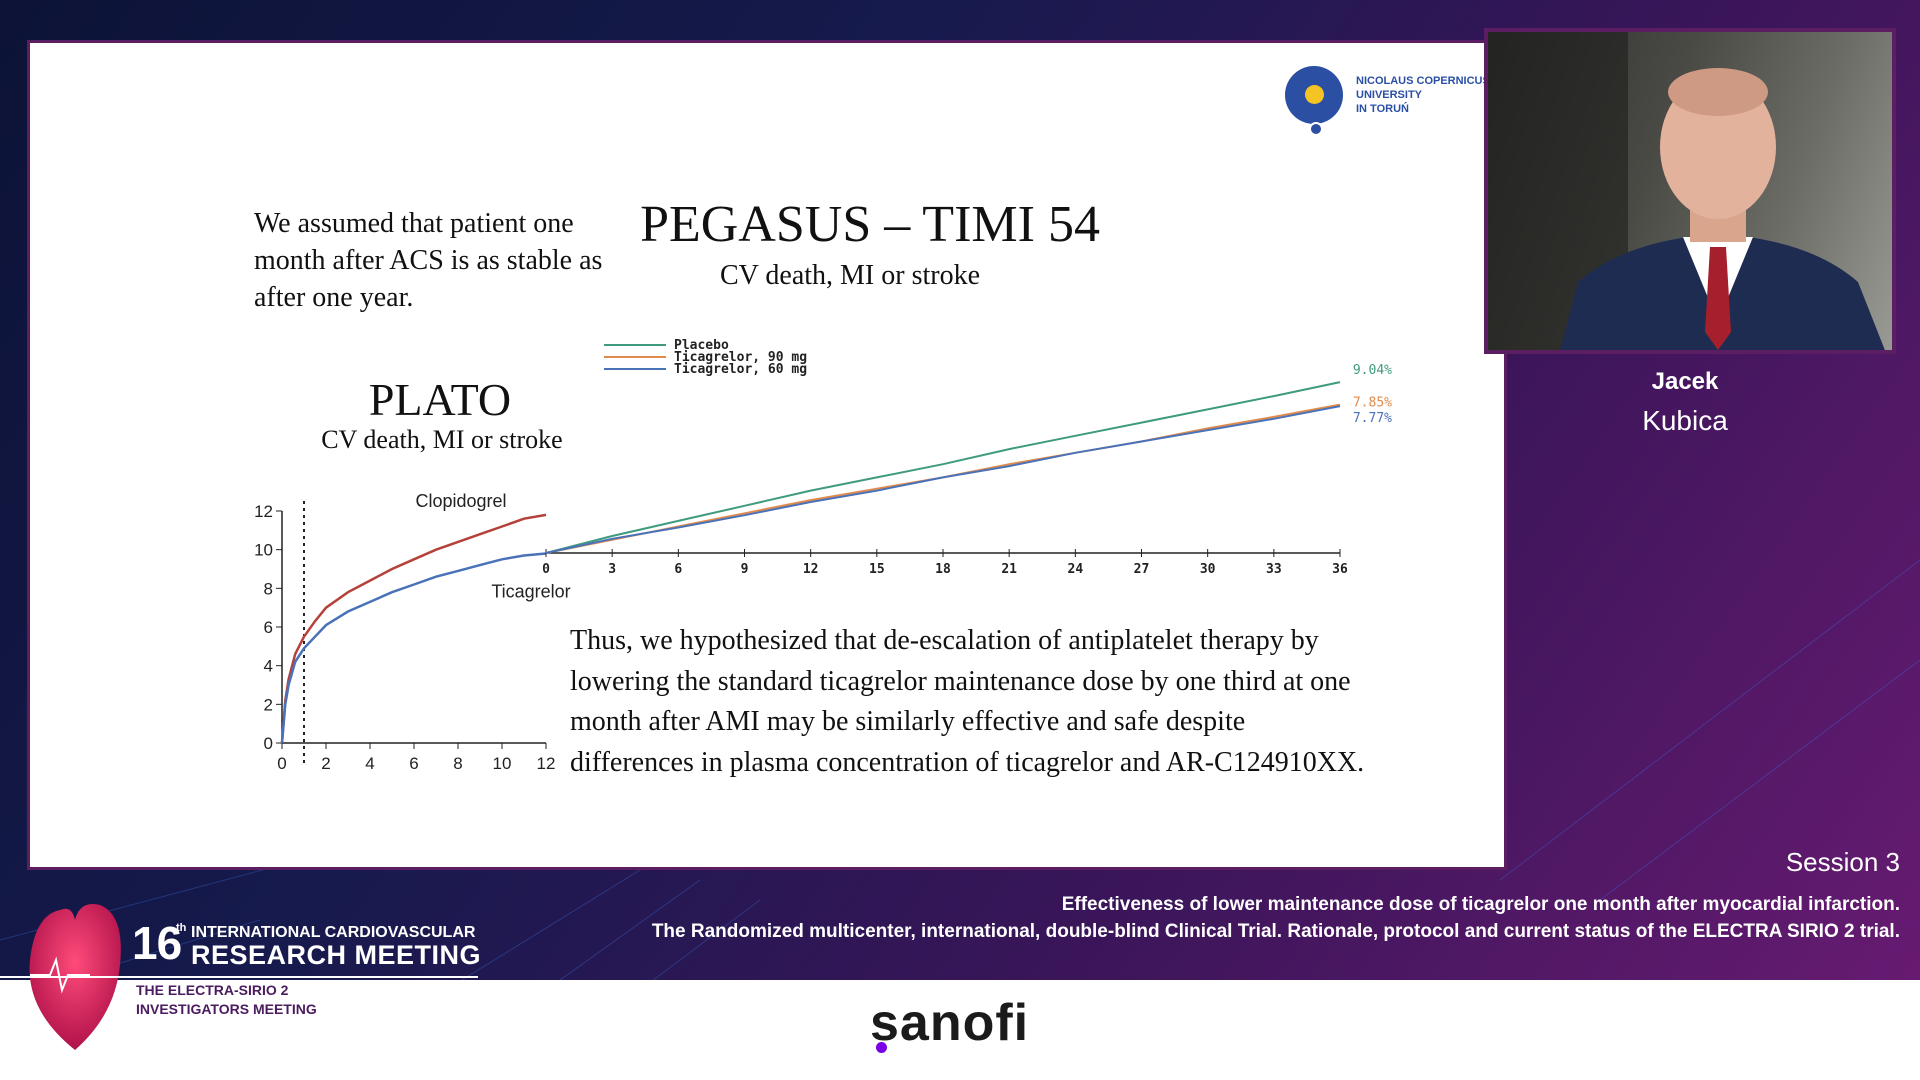 The width and height of the screenshot is (1920, 1080). What do you see at coordinates (157, 943) in the screenshot?
I see `edition-number: 16` at bounding box center [157, 943].